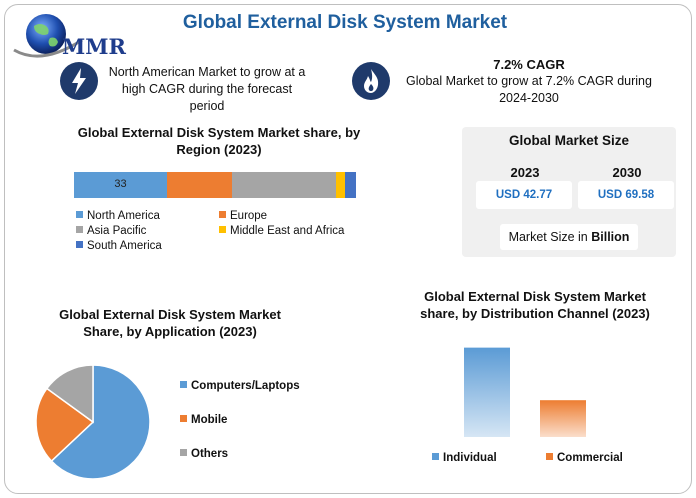  I want to click on application-legend-item: Others, so click(204, 454).